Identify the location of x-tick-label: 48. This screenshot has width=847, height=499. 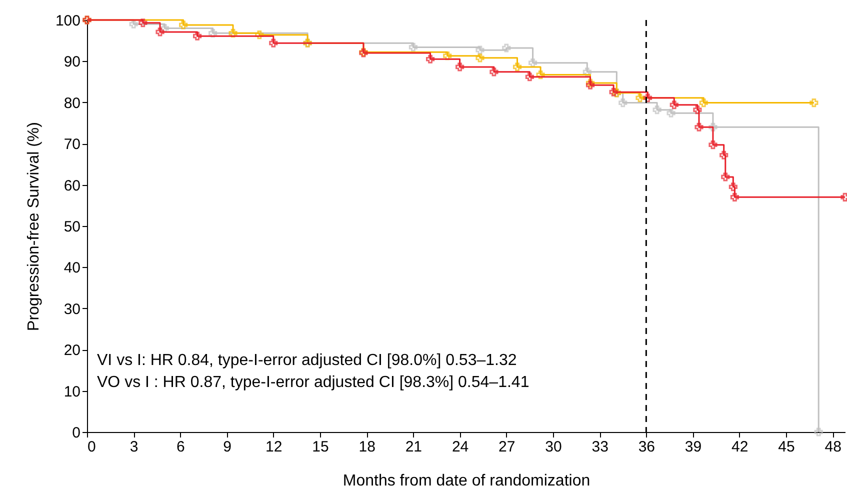
(833, 447).